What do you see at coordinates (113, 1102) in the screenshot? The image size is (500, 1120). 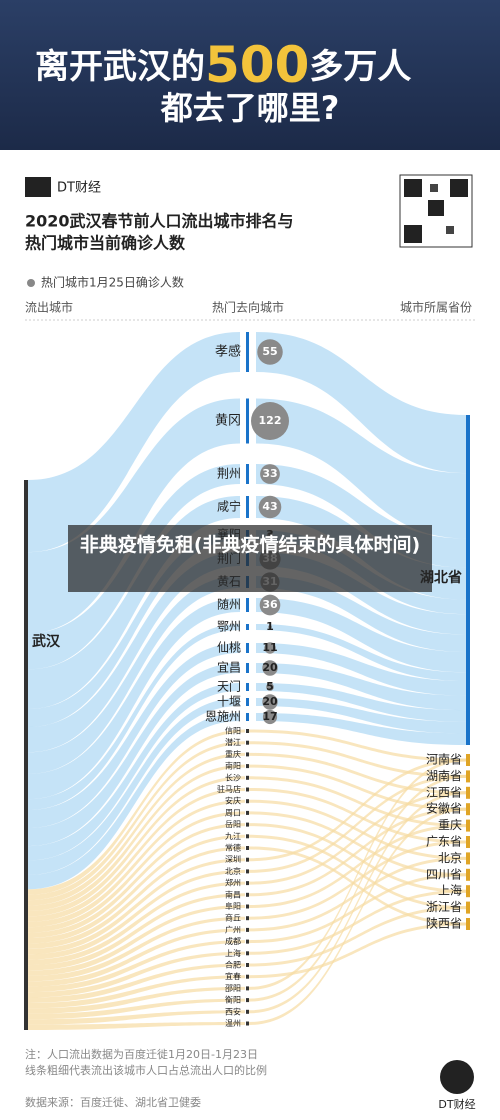 I see `note: 数据来源：百度迁徙、湖北省卫健委` at bounding box center [113, 1102].